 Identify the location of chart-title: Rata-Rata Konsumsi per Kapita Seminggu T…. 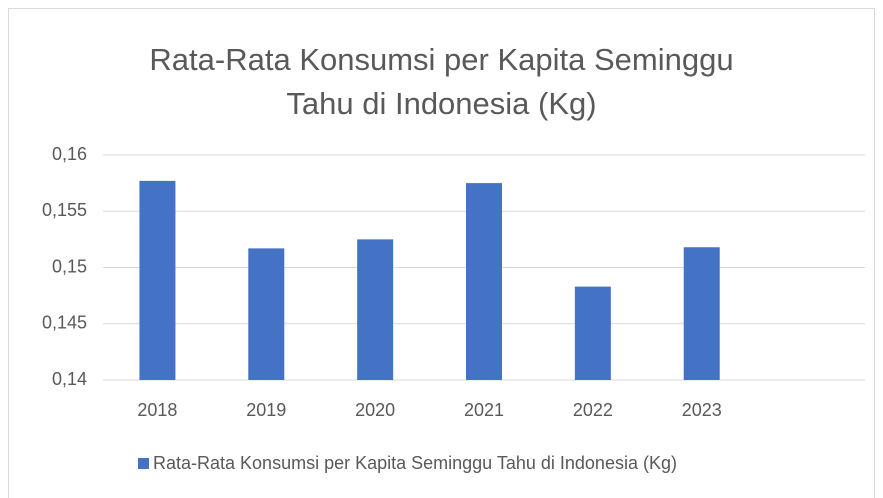
(441, 81).